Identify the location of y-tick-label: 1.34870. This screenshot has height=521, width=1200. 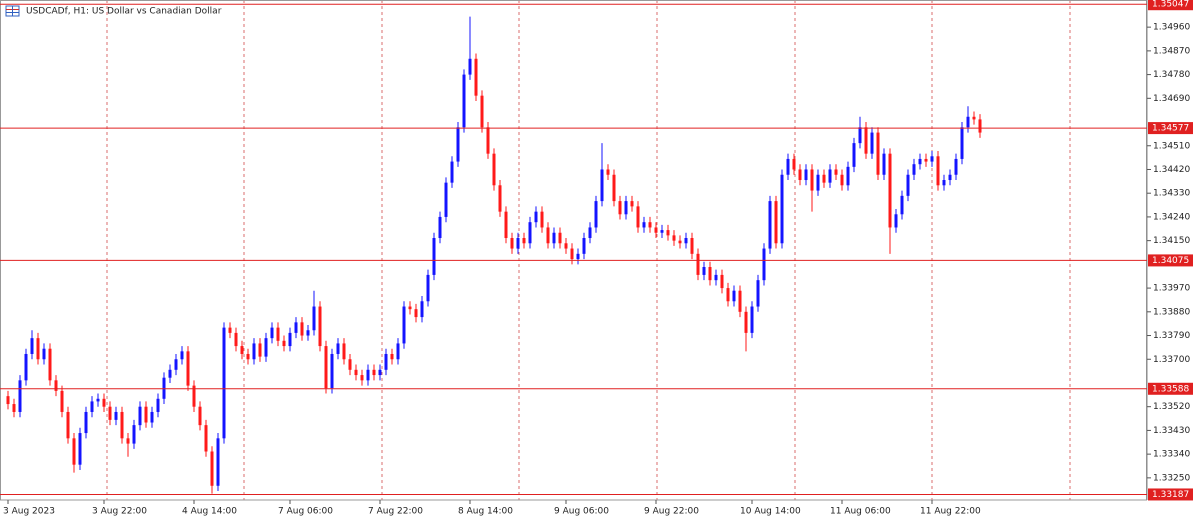
(1171, 51).